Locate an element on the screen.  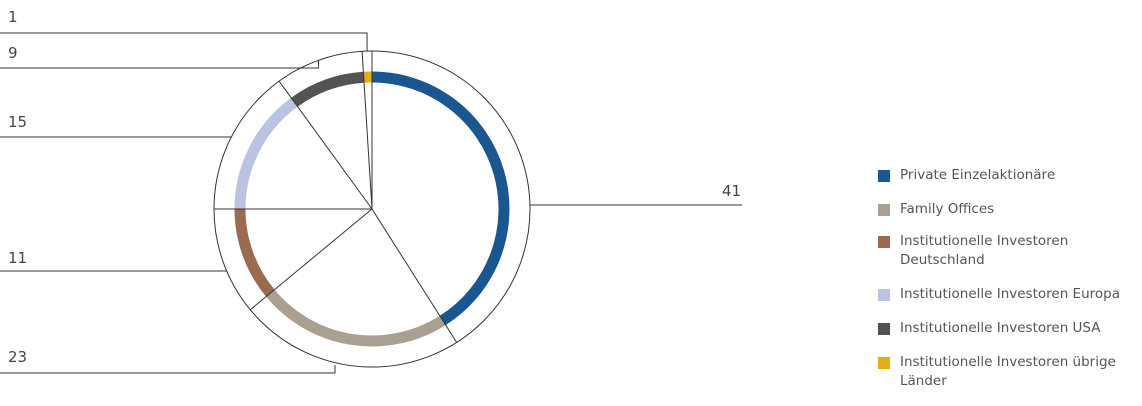
legend-item-private-einzelaktionaere: Private Einzelaktionäre is located at coordinates (1009, 175).